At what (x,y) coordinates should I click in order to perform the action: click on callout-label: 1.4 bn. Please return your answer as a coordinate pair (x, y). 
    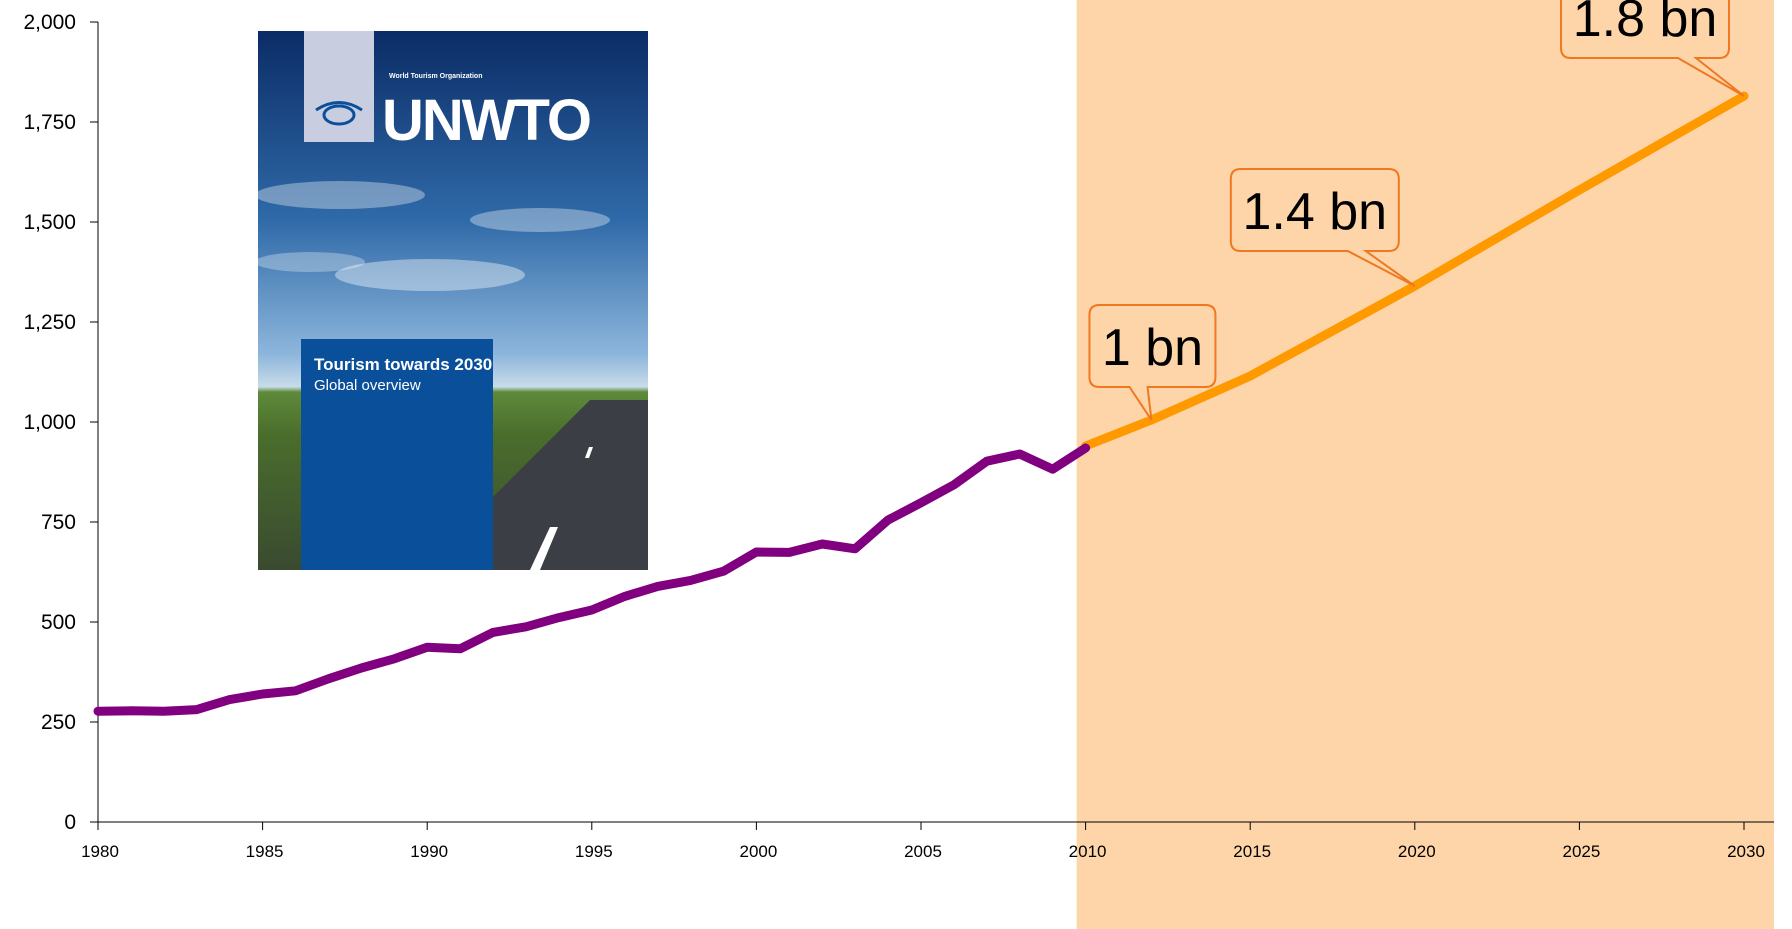
    Looking at the image, I should click on (1315, 212).